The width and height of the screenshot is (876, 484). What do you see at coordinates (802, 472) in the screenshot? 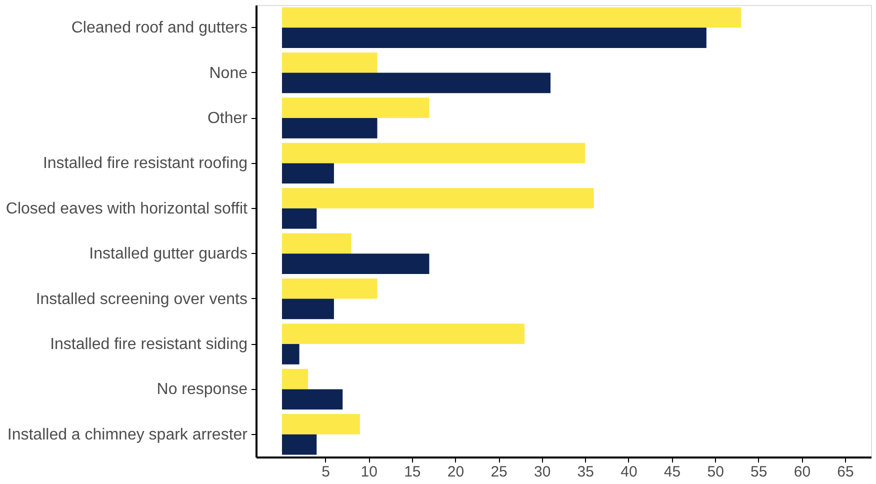
I see `x-tick-label: 60` at bounding box center [802, 472].